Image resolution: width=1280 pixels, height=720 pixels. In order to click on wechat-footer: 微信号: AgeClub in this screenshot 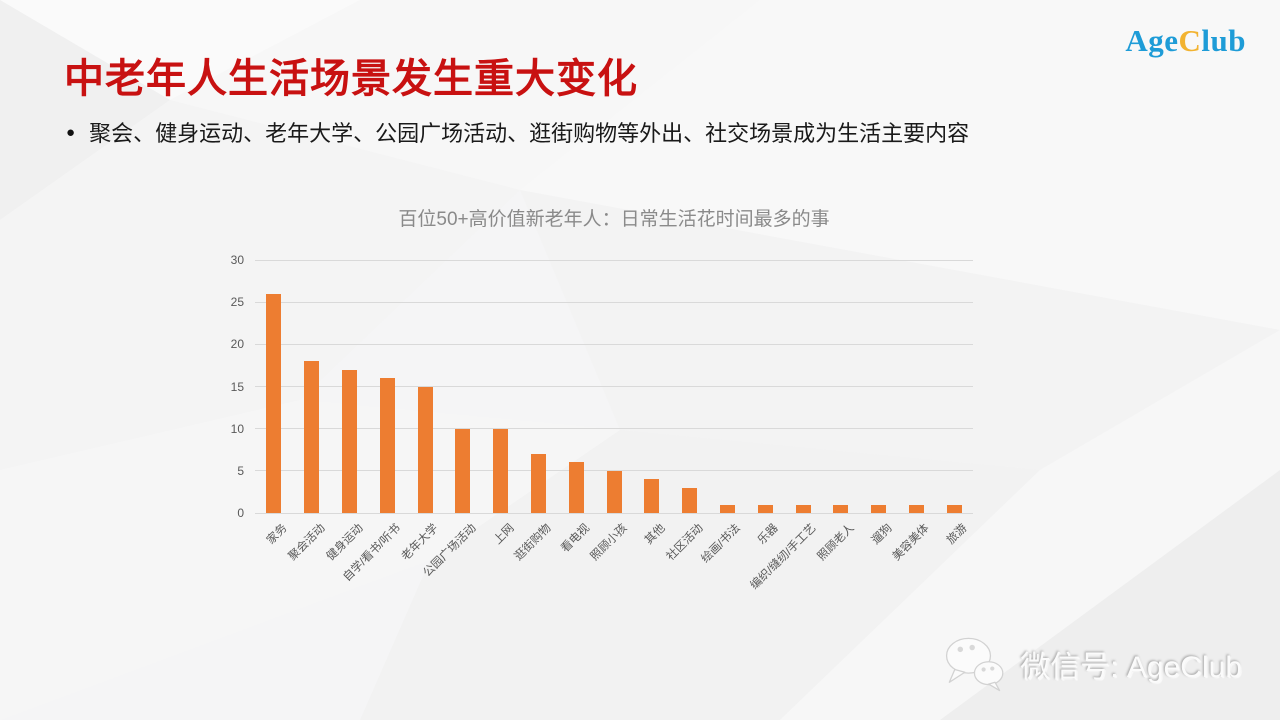, I will do `click(1092, 664)`.